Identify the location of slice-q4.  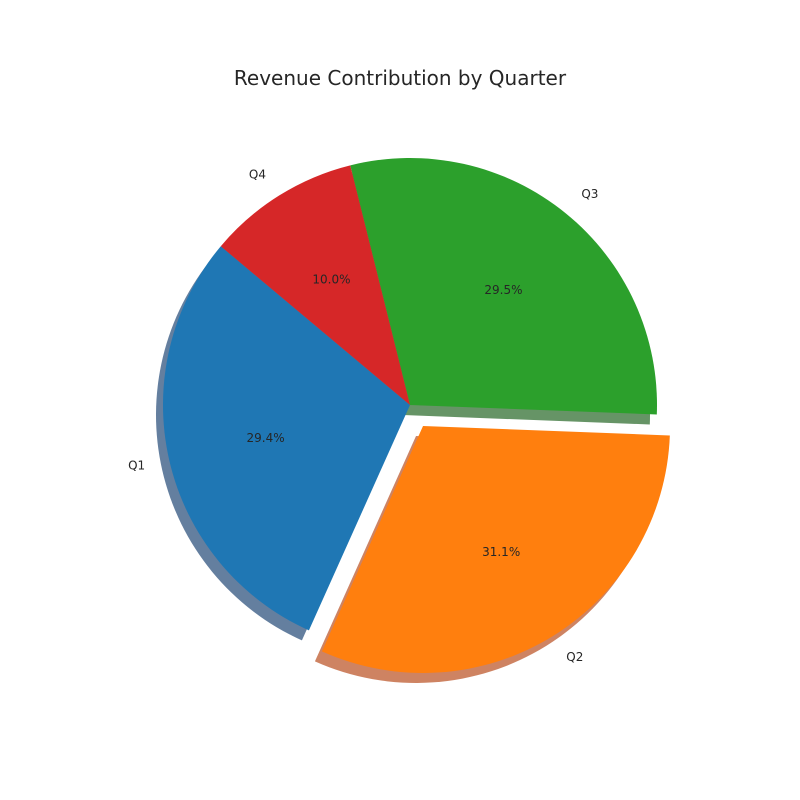
(315, 285).